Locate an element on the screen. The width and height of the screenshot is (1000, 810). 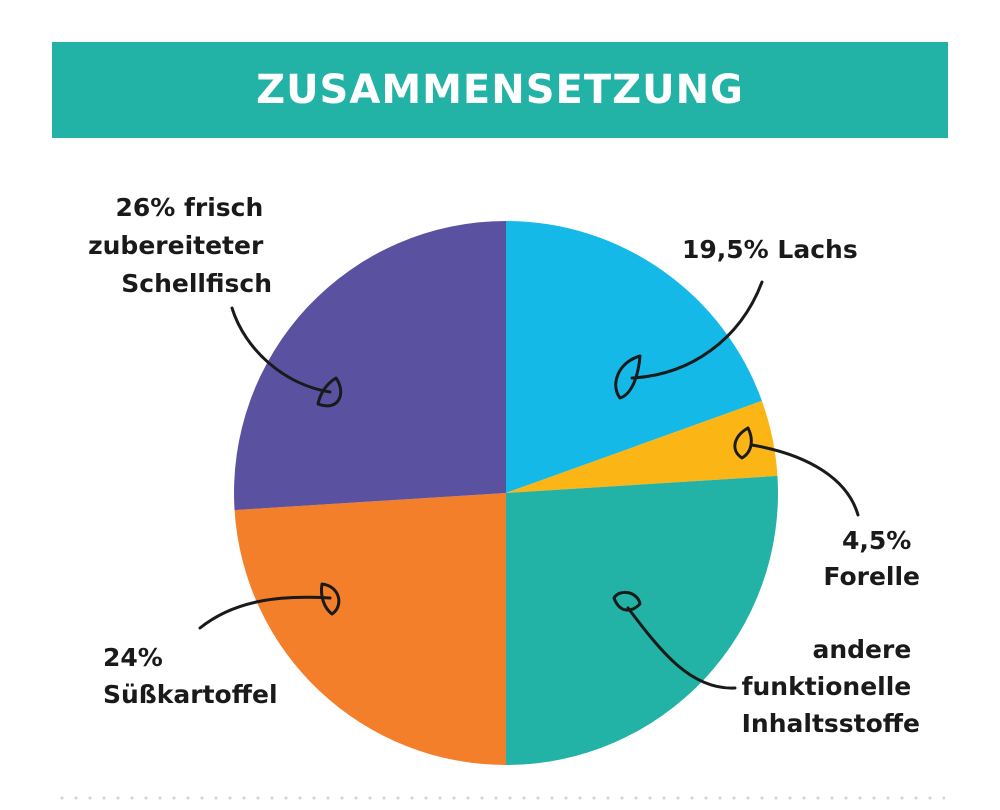
label-lachs: 19,5% Lachs is located at coordinates (770, 249).